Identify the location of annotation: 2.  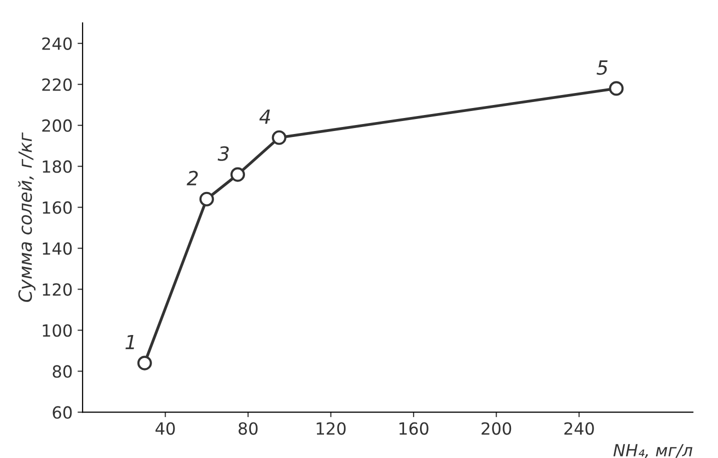
(192, 178).